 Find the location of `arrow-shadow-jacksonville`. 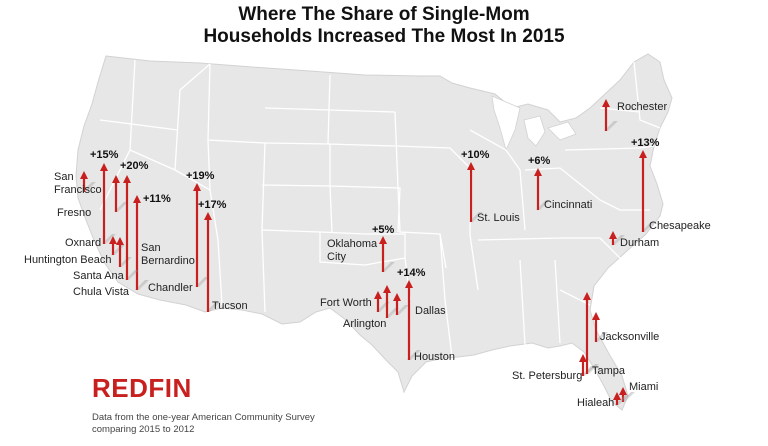

arrow-shadow-jacksonville is located at coordinates (601, 337).